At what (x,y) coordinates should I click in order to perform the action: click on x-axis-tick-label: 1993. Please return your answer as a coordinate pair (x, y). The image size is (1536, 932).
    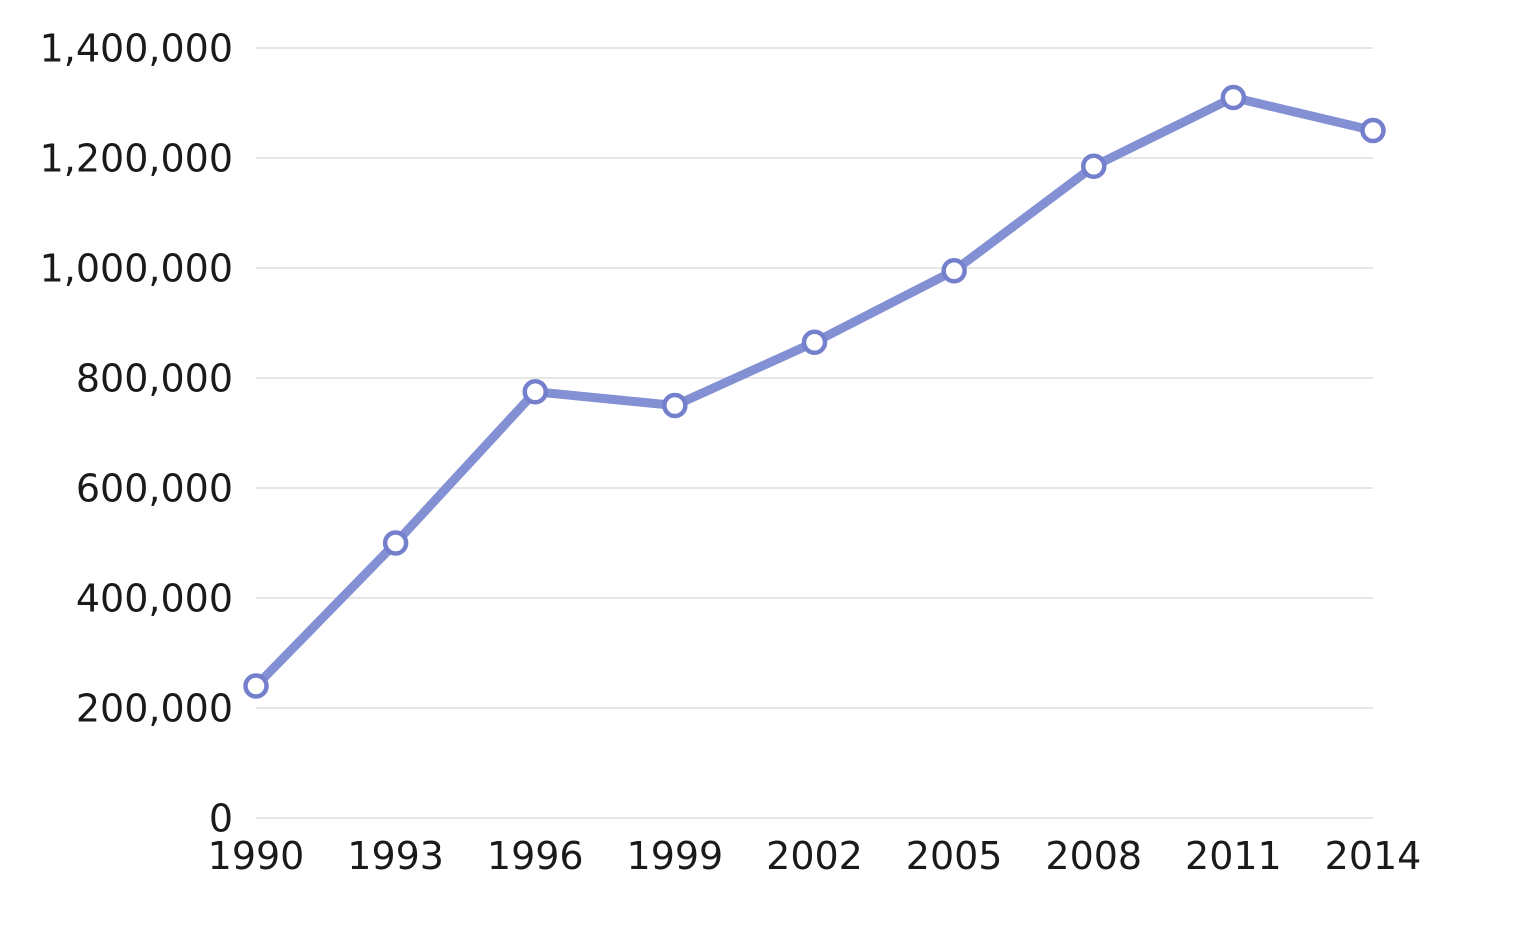
    Looking at the image, I should click on (395, 856).